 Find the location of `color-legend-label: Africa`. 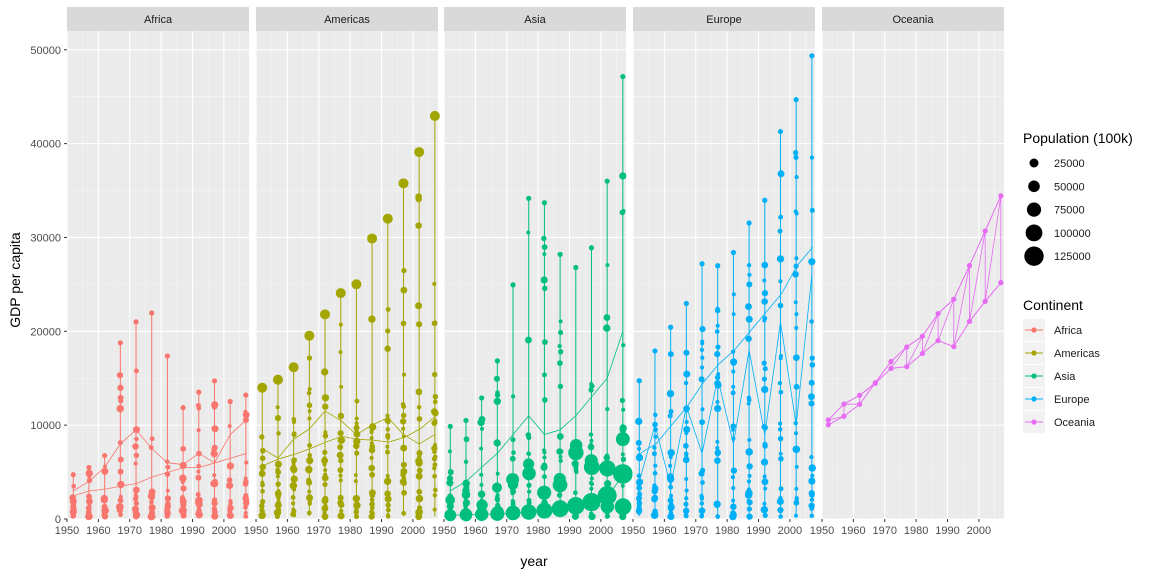

color-legend-label: Africa is located at coordinates (1068, 331).